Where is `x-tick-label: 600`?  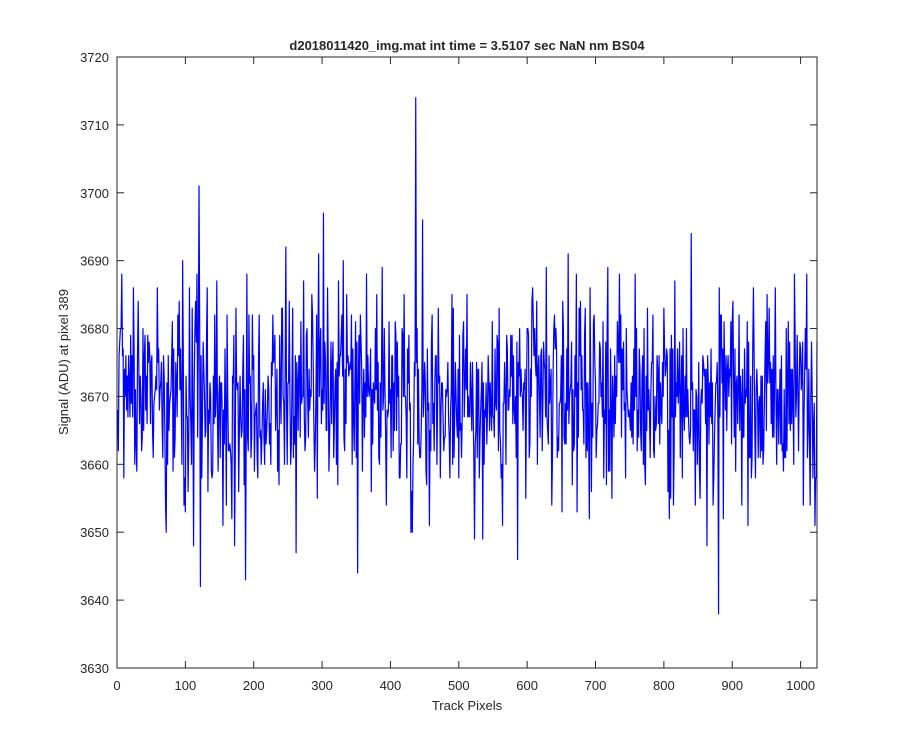 x-tick-label: 600 is located at coordinates (527, 685).